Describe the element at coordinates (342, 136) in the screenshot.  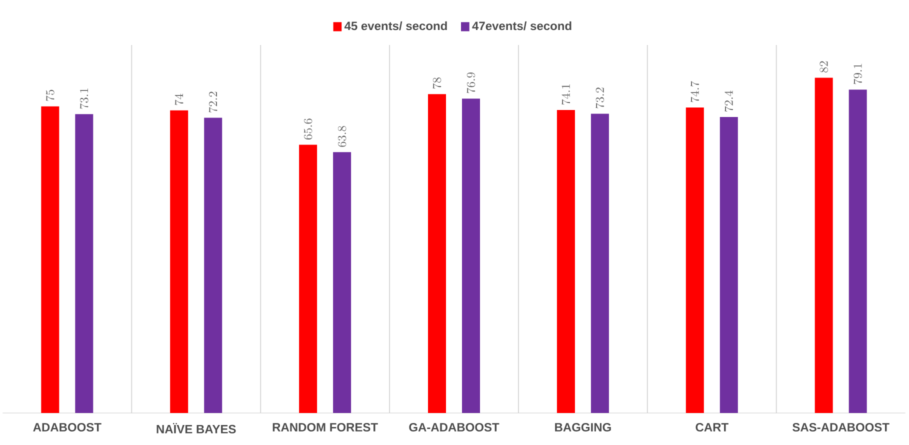
I see `data-label: 63.8` at that location.